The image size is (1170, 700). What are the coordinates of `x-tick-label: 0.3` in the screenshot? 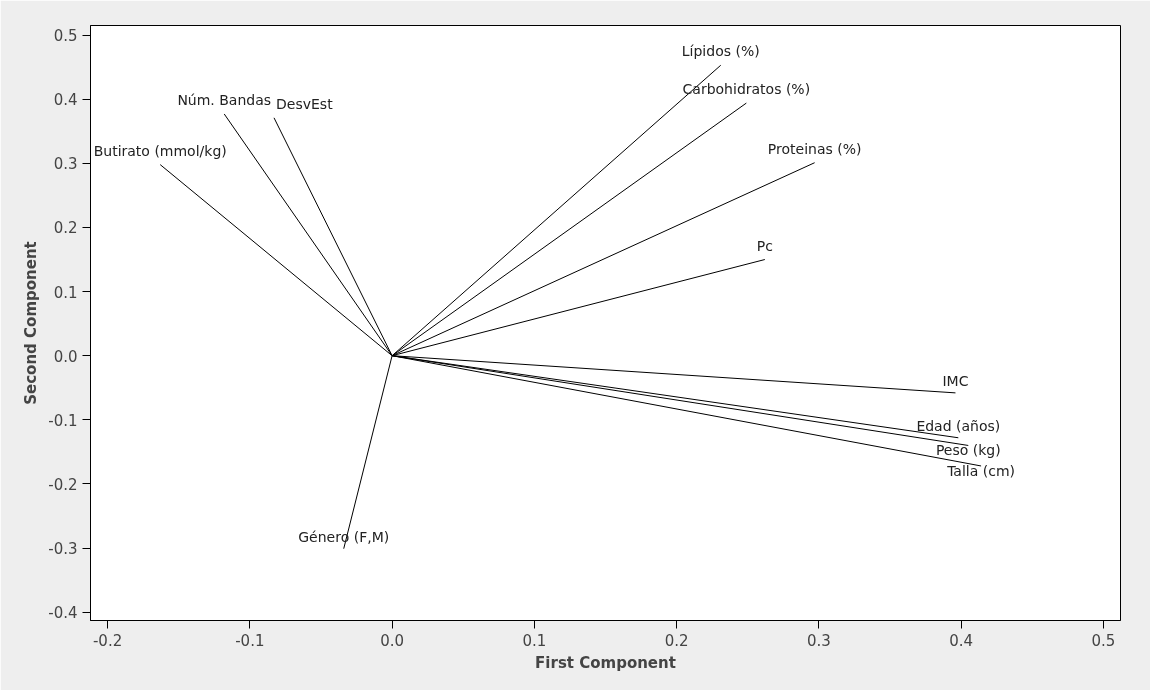 It's located at (818, 640).